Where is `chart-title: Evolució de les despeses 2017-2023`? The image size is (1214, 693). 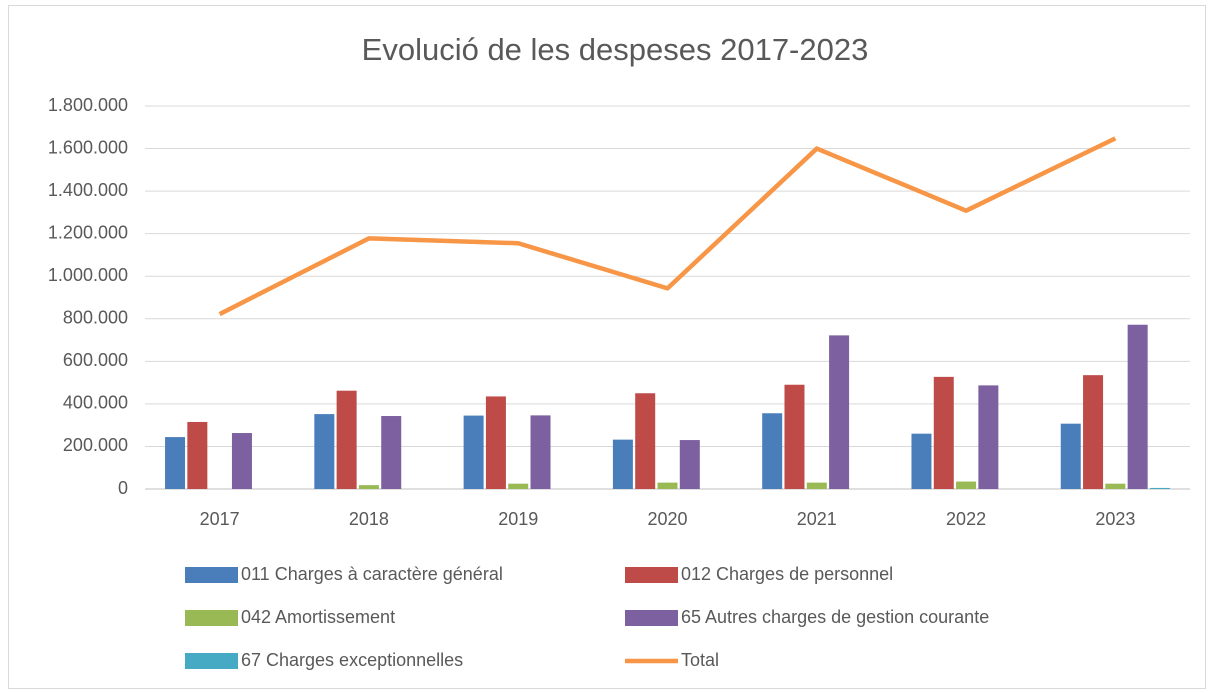 chart-title: Evolució de les despeses 2017-2023 is located at coordinates (615, 49).